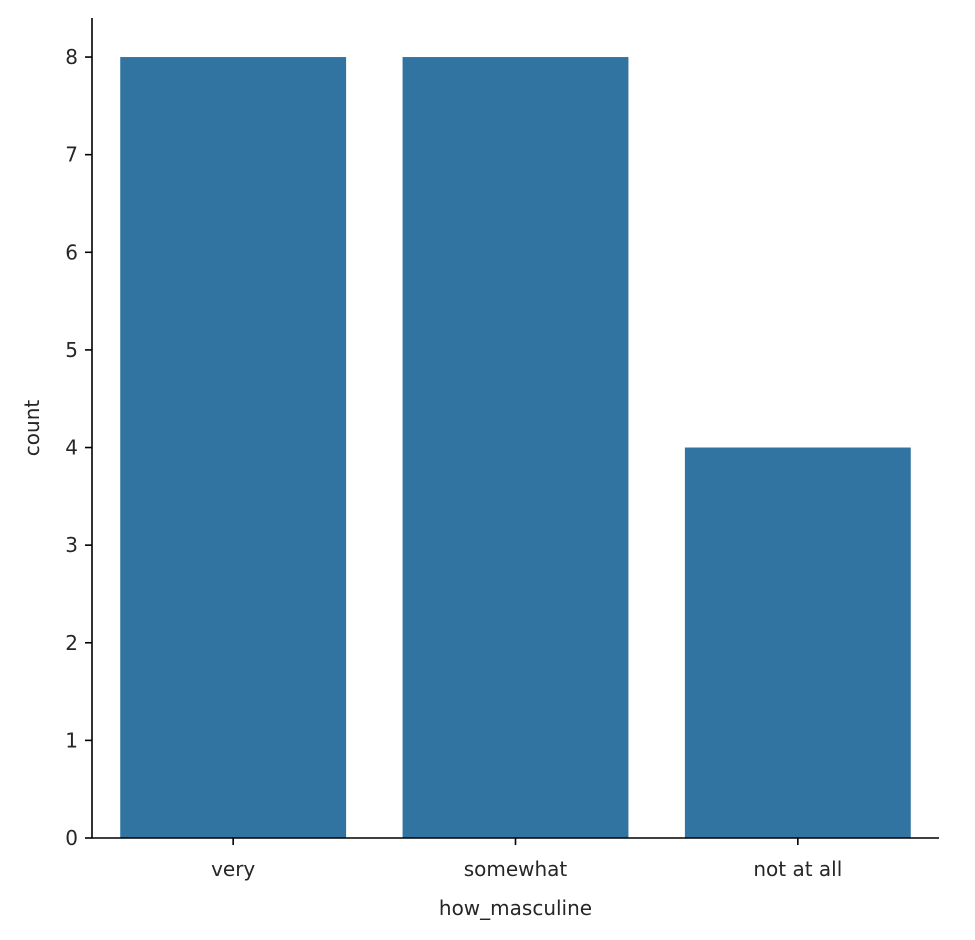 This screenshot has height=940, width=975. What do you see at coordinates (71, 545) in the screenshot?
I see `y-tick-label: 3` at bounding box center [71, 545].